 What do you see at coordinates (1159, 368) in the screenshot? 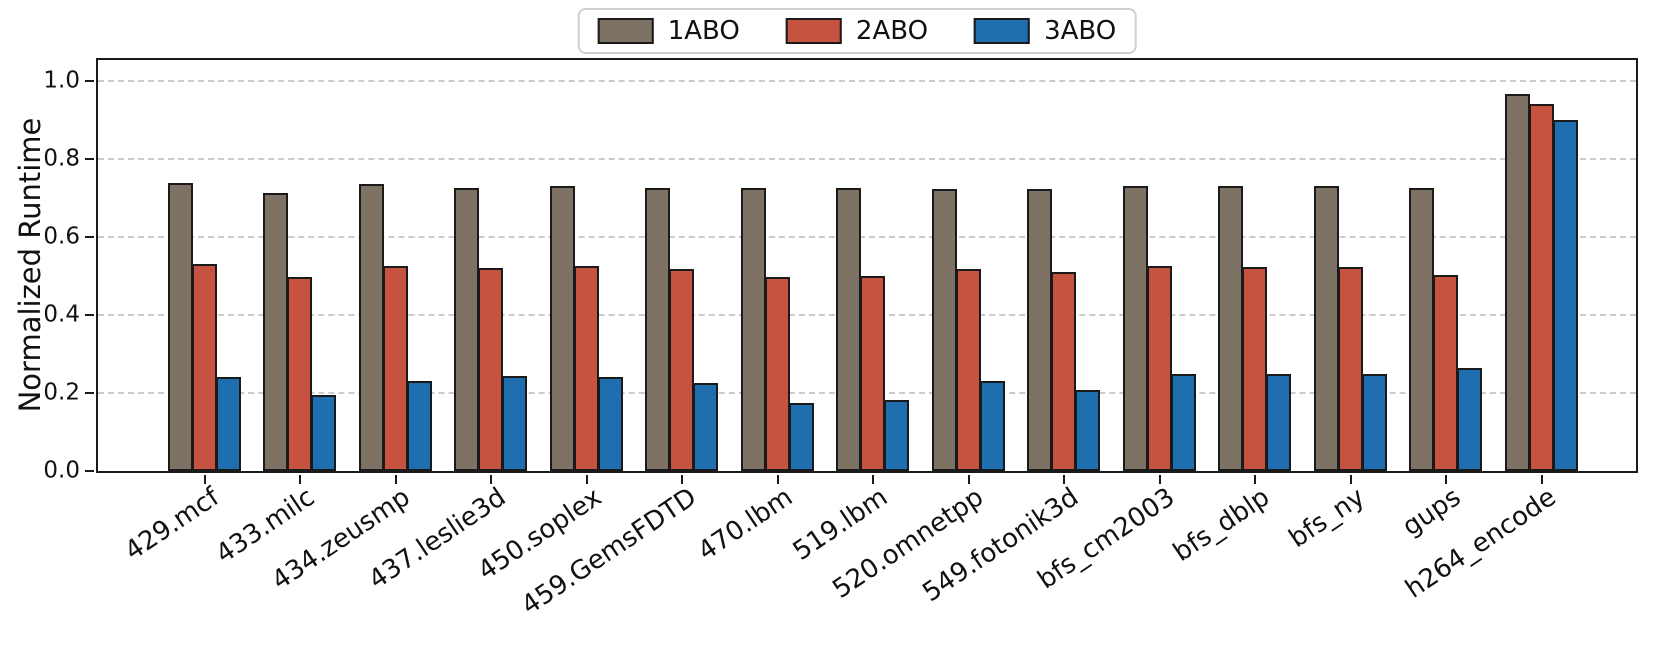
I see `bar-2abo-bfs_cm2003` at bounding box center [1159, 368].